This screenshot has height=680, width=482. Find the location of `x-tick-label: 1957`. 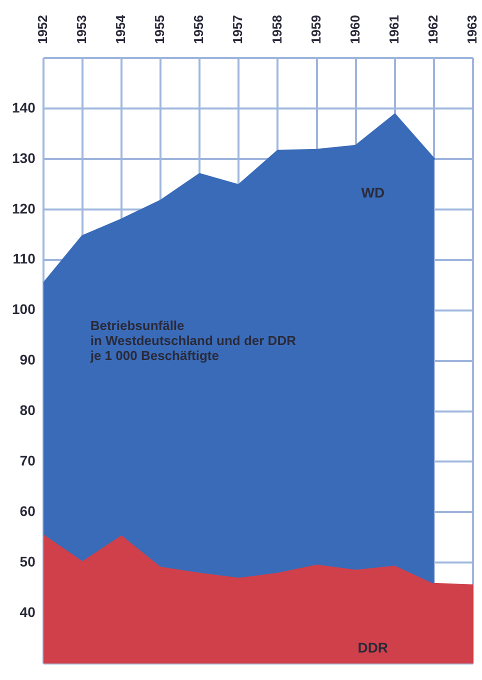

x-tick-label: 1957 is located at coordinates (238, 29).